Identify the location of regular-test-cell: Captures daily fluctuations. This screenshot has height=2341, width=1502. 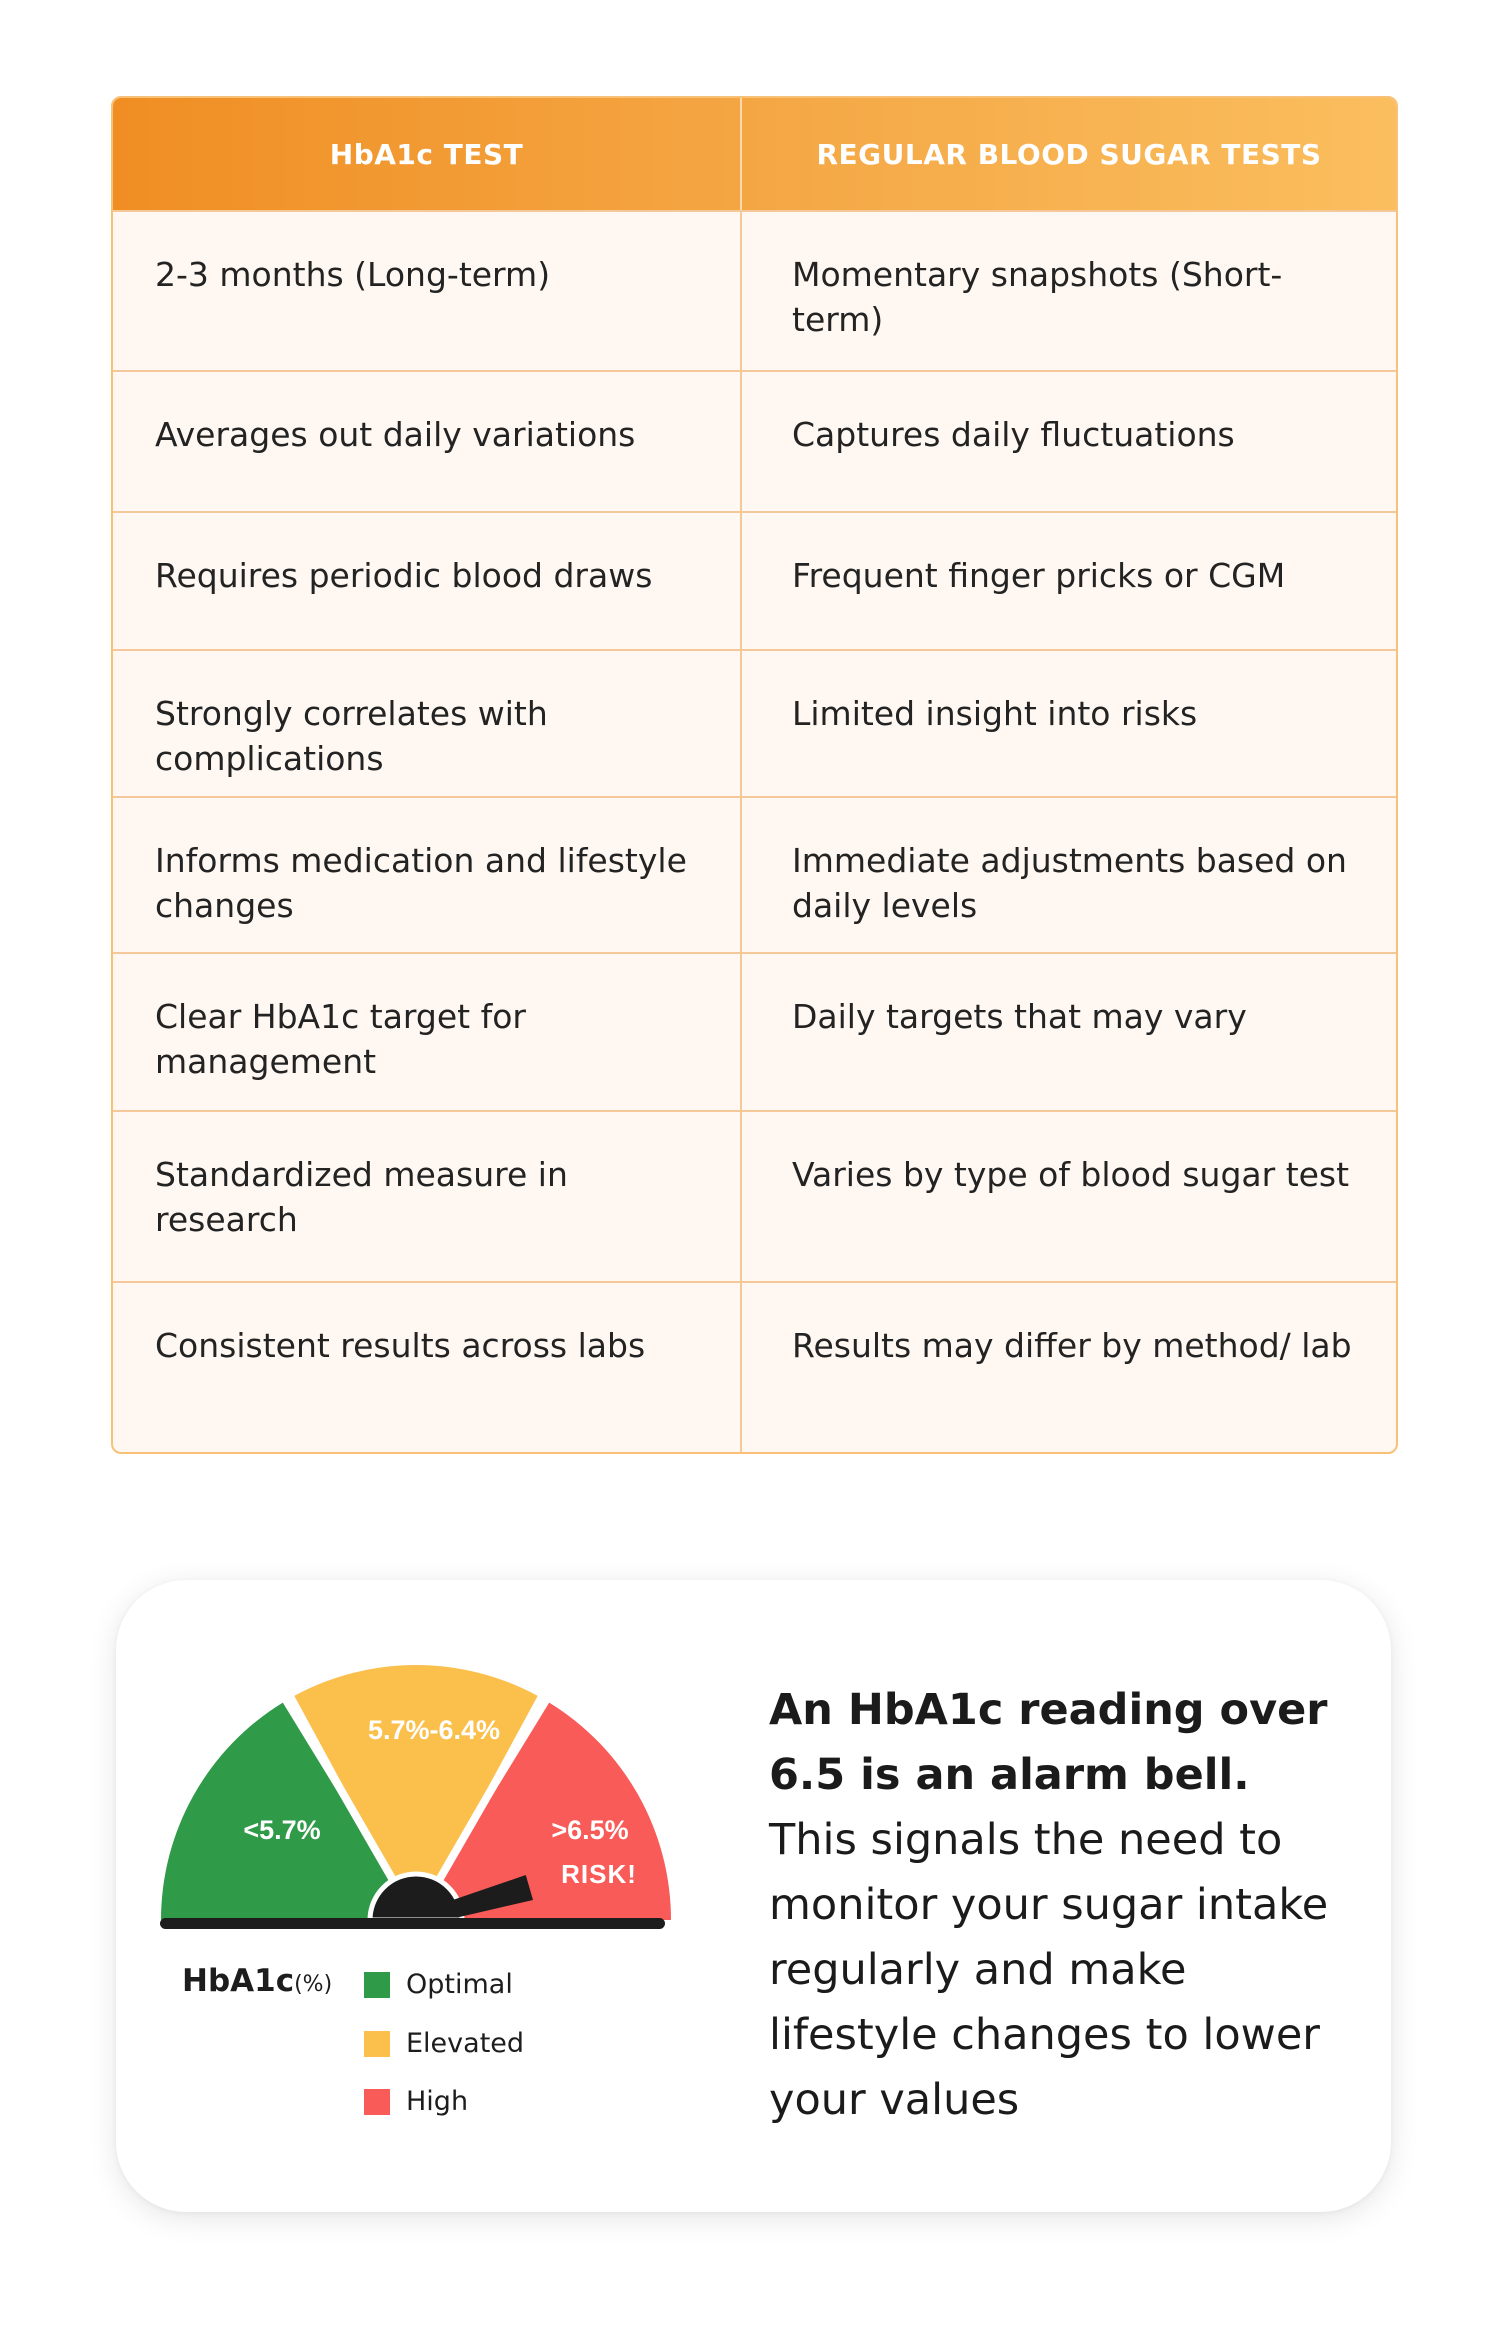
(1013, 434).